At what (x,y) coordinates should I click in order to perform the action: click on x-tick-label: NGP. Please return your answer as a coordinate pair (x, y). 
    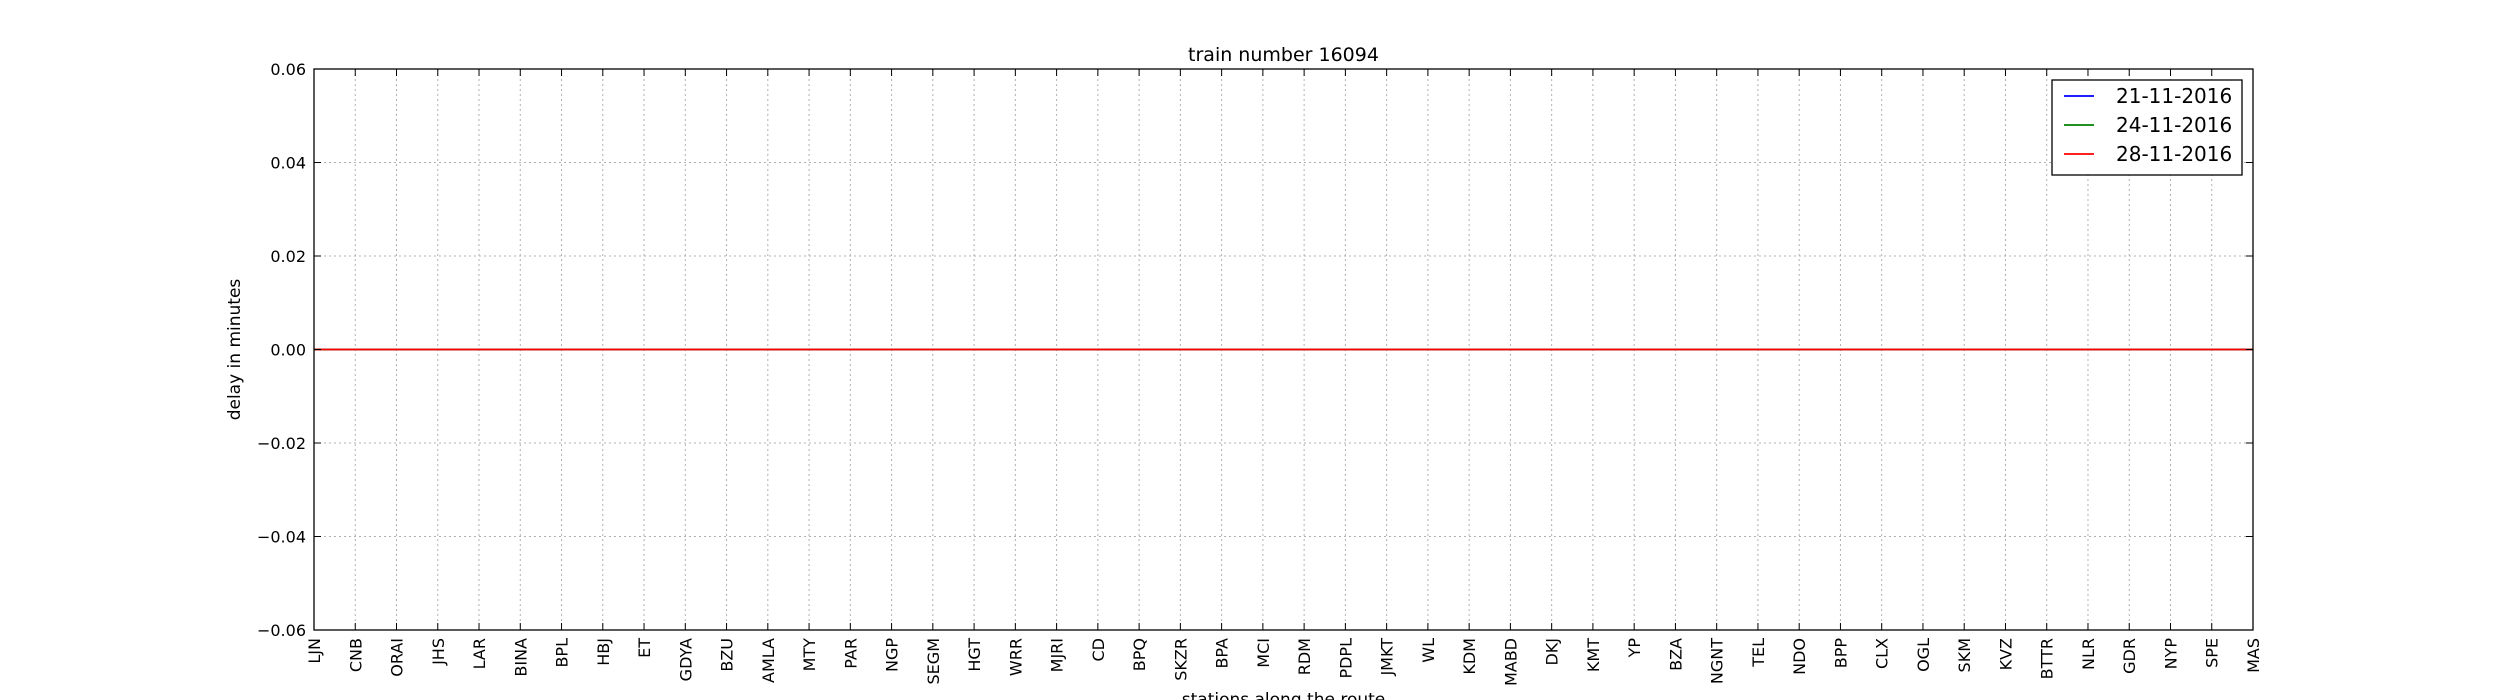
    Looking at the image, I should click on (892, 655).